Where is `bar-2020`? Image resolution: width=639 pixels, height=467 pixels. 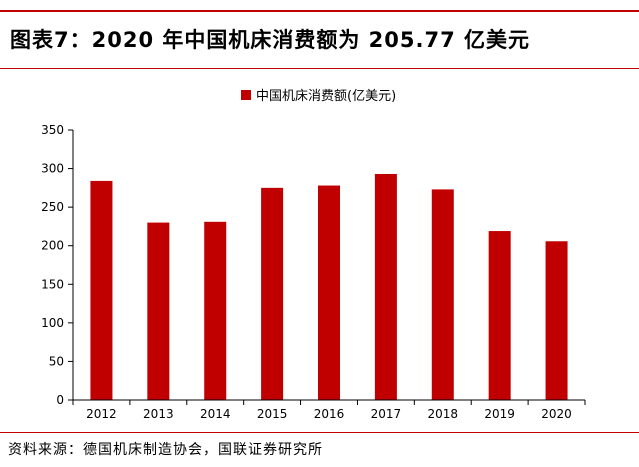 bar-2020 is located at coordinates (556, 320).